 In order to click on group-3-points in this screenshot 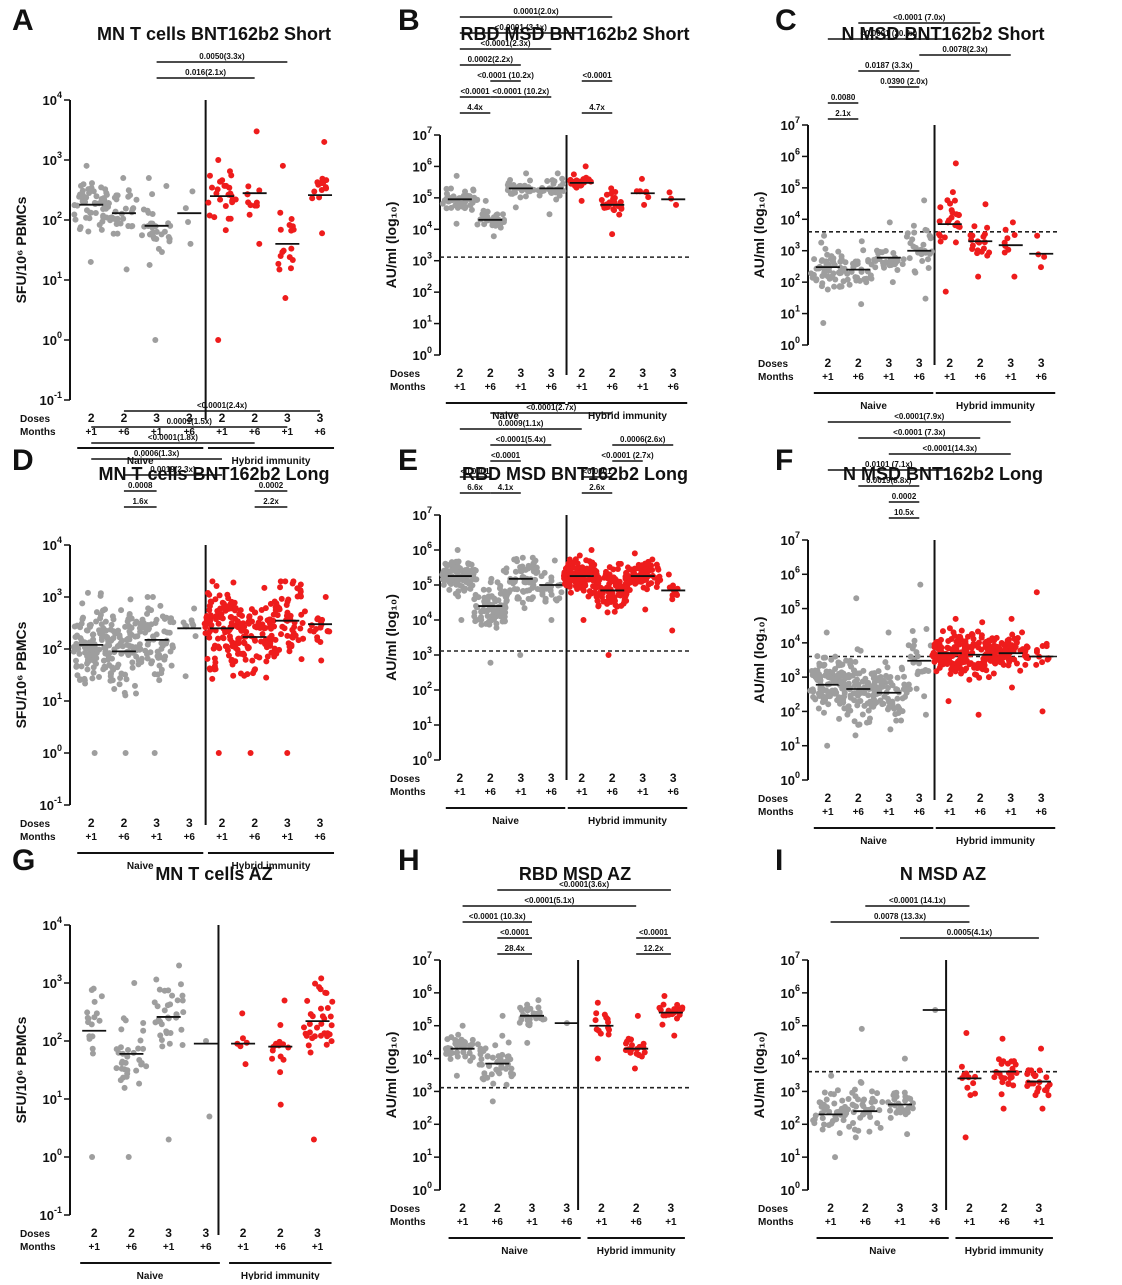, I will do `click(551, 590)`.